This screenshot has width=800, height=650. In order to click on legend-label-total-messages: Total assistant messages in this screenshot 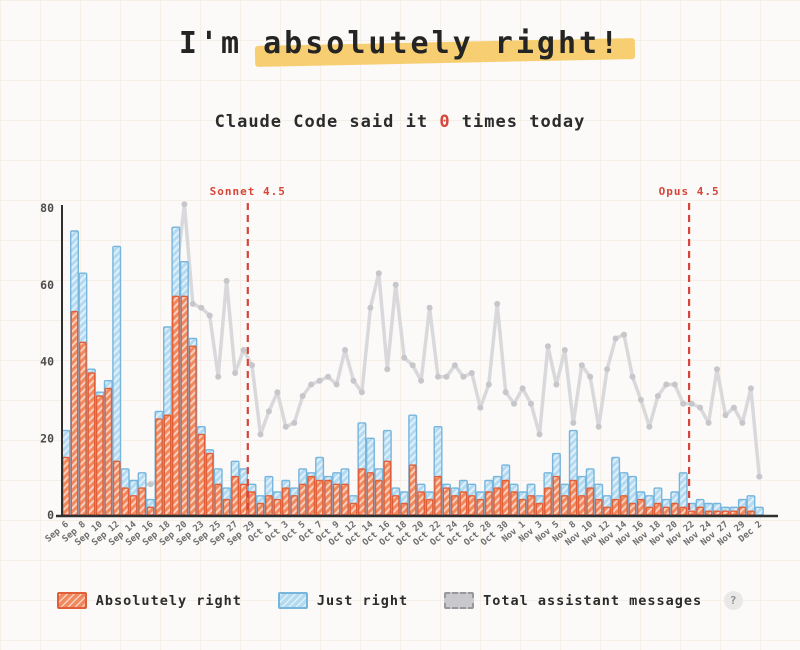, I will do `click(593, 600)`.